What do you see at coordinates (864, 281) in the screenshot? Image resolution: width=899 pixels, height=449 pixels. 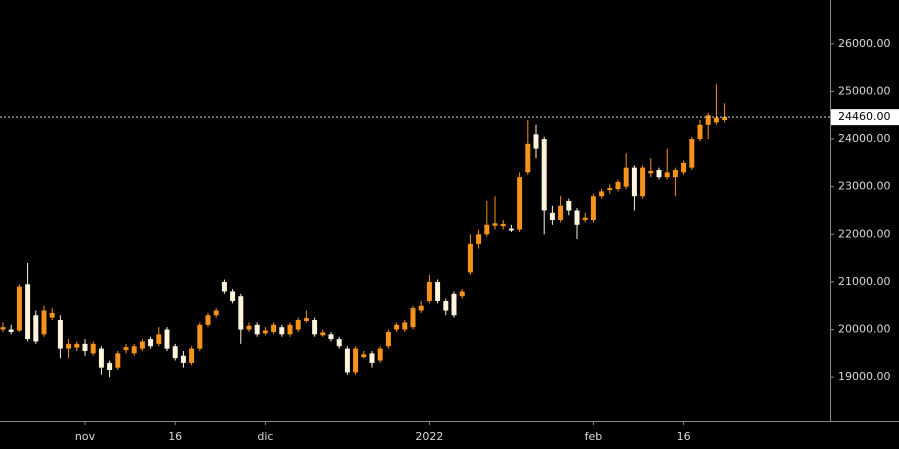 I see `y-tick-label: 21000.00` at bounding box center [864, 281].